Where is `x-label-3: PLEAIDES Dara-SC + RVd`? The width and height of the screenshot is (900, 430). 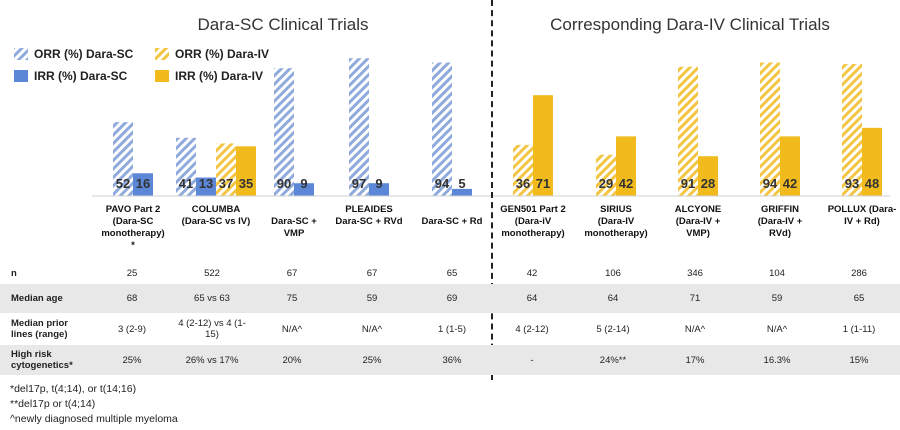 x-label-3: PLEAIDES Dara-SC + RVd is located at coordinates (368, 215).